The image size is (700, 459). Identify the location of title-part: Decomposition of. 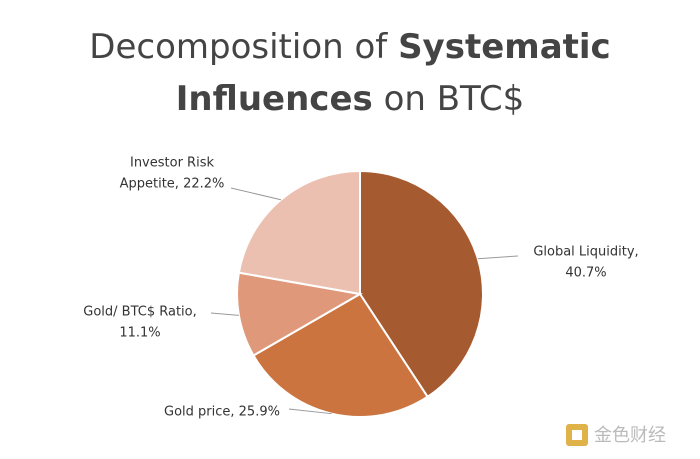
(243, 47).